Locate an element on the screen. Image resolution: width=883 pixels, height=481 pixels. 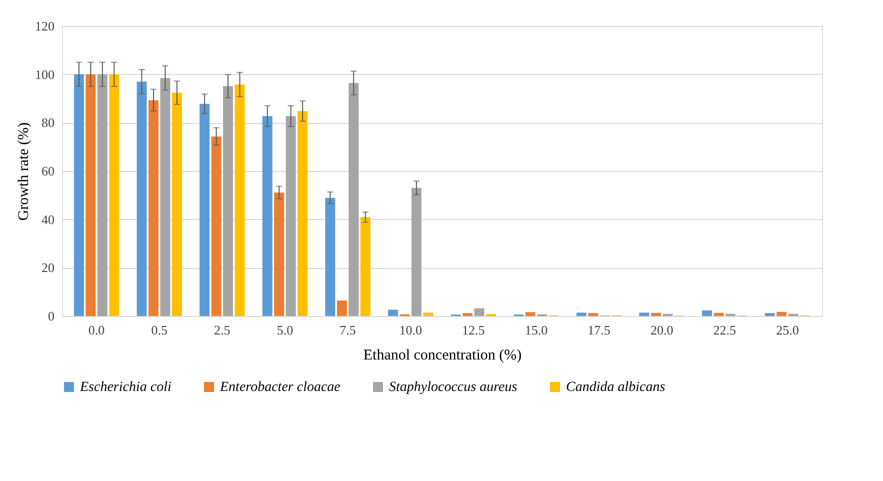
x-tick-label: 15.0 is located at coordinates (536, 330).